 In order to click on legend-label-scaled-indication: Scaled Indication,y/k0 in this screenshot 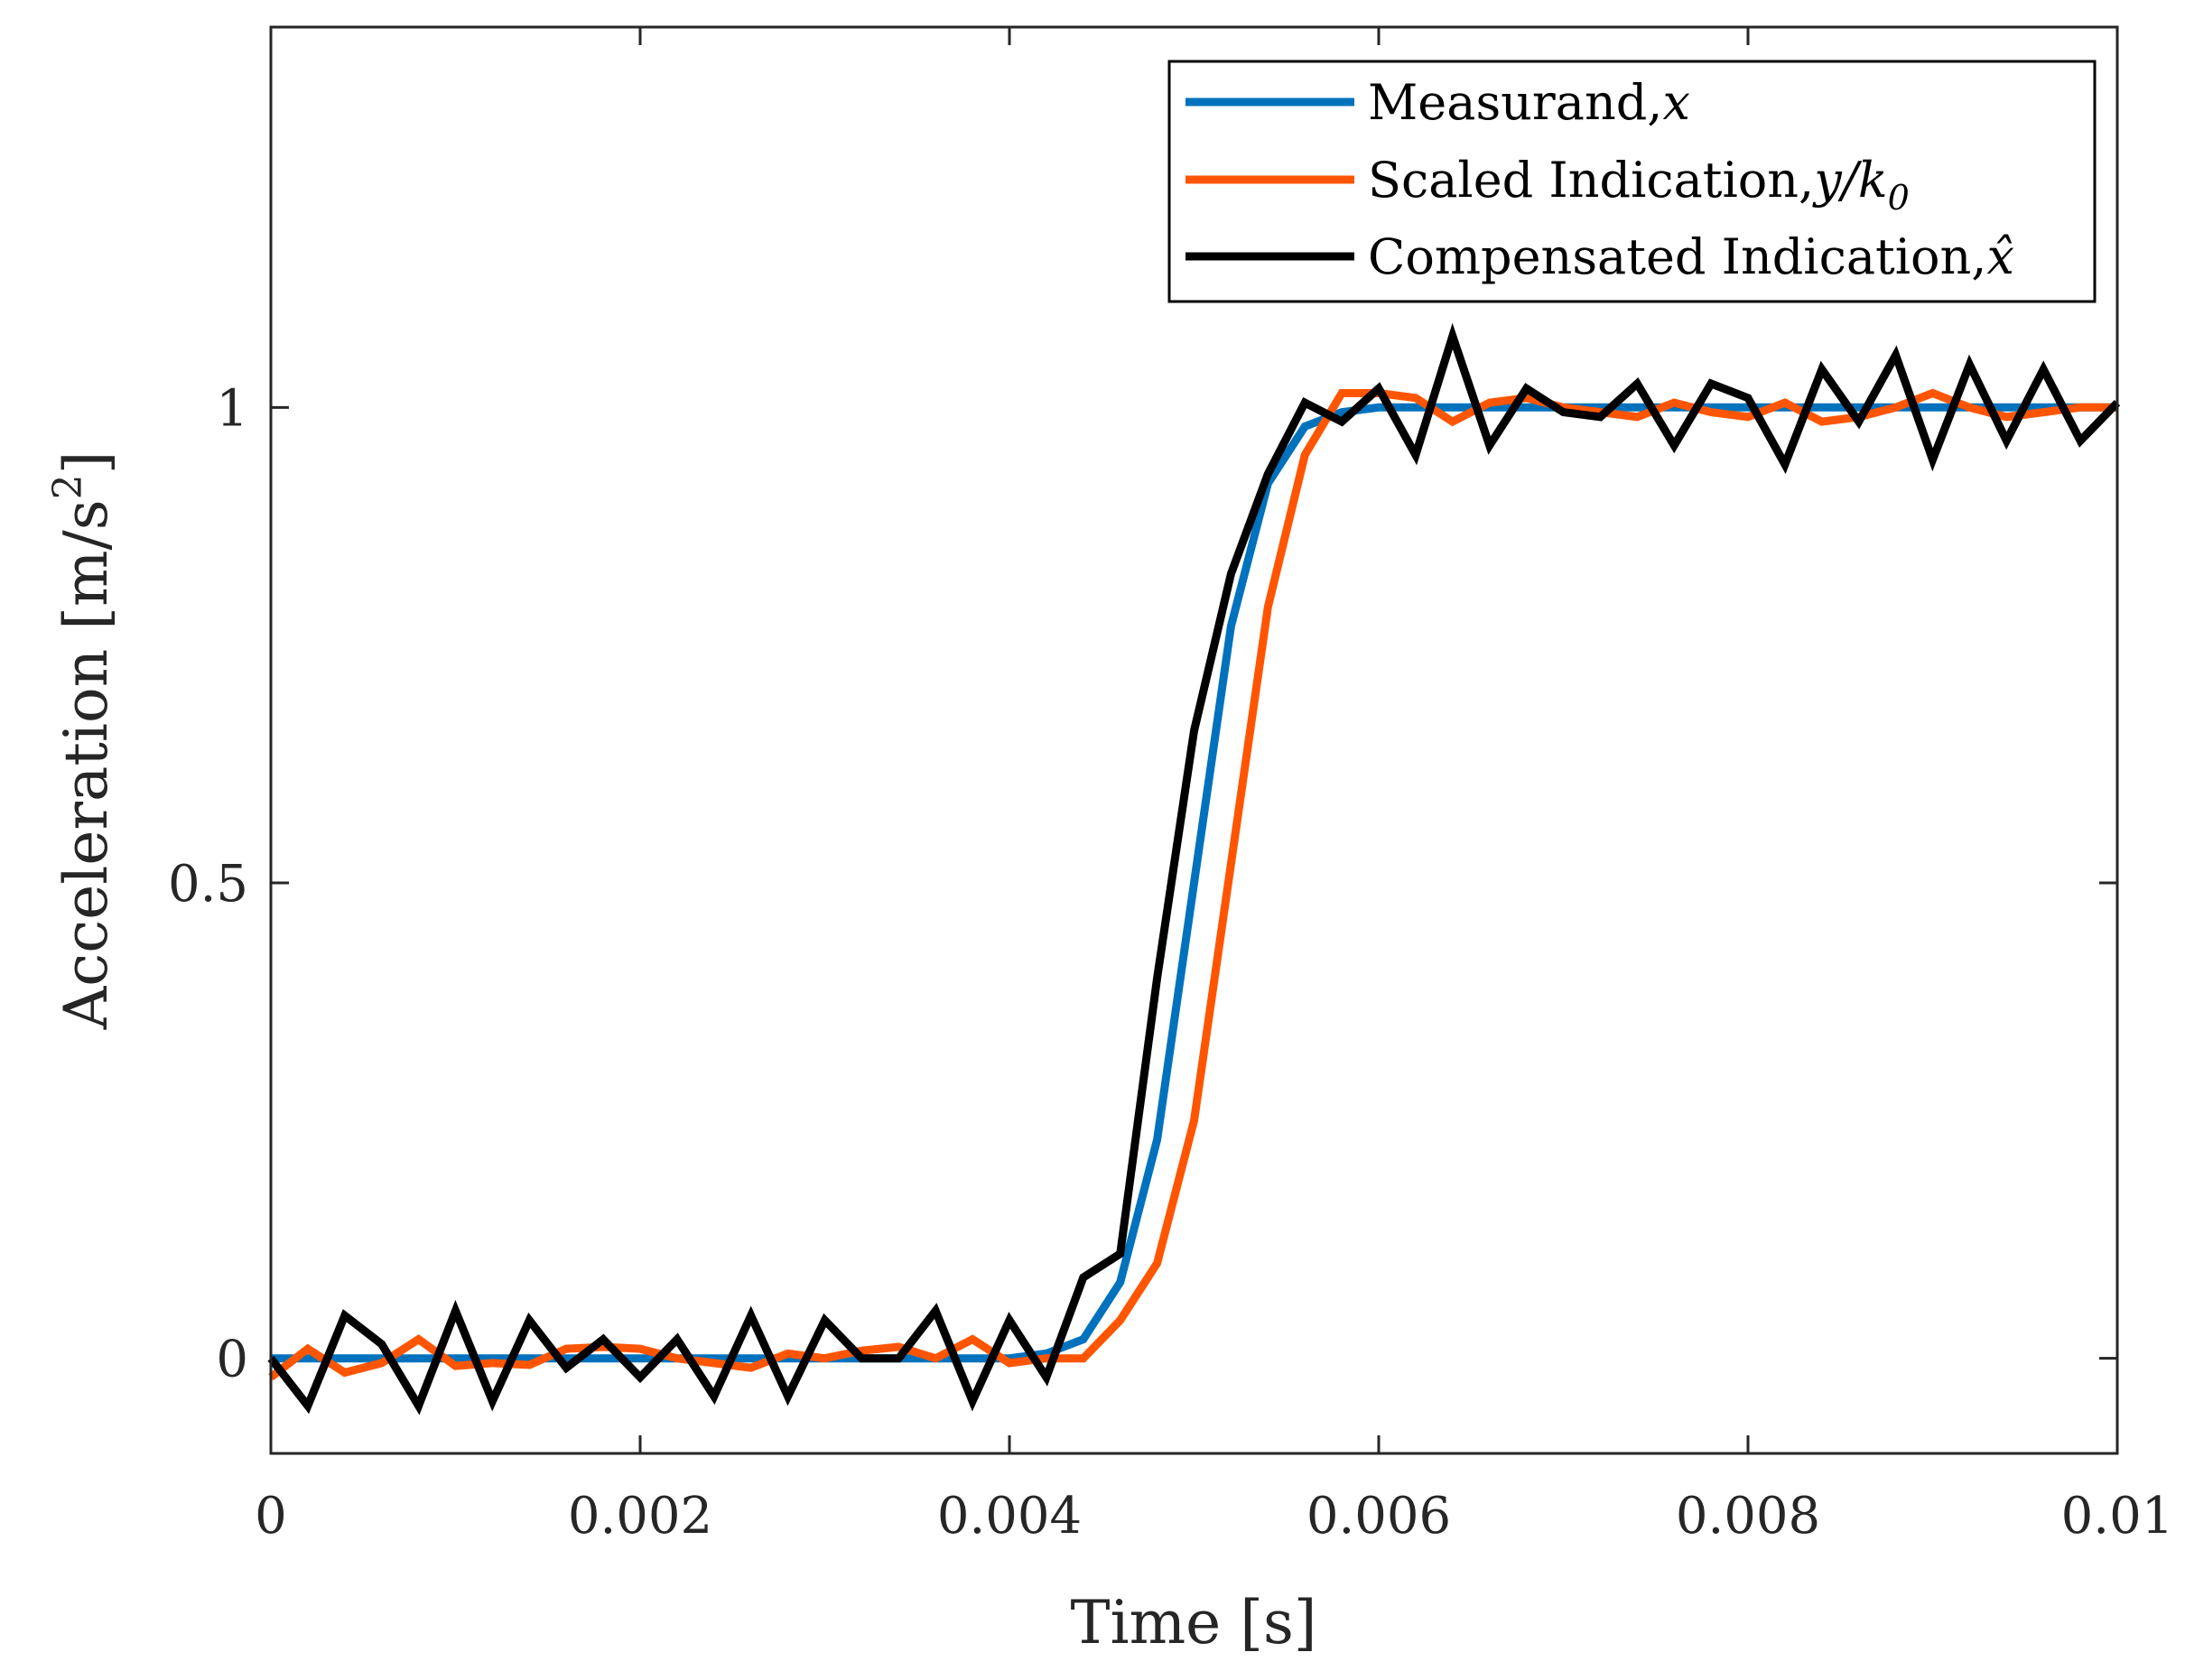, I will do `click(1639, 185)`.